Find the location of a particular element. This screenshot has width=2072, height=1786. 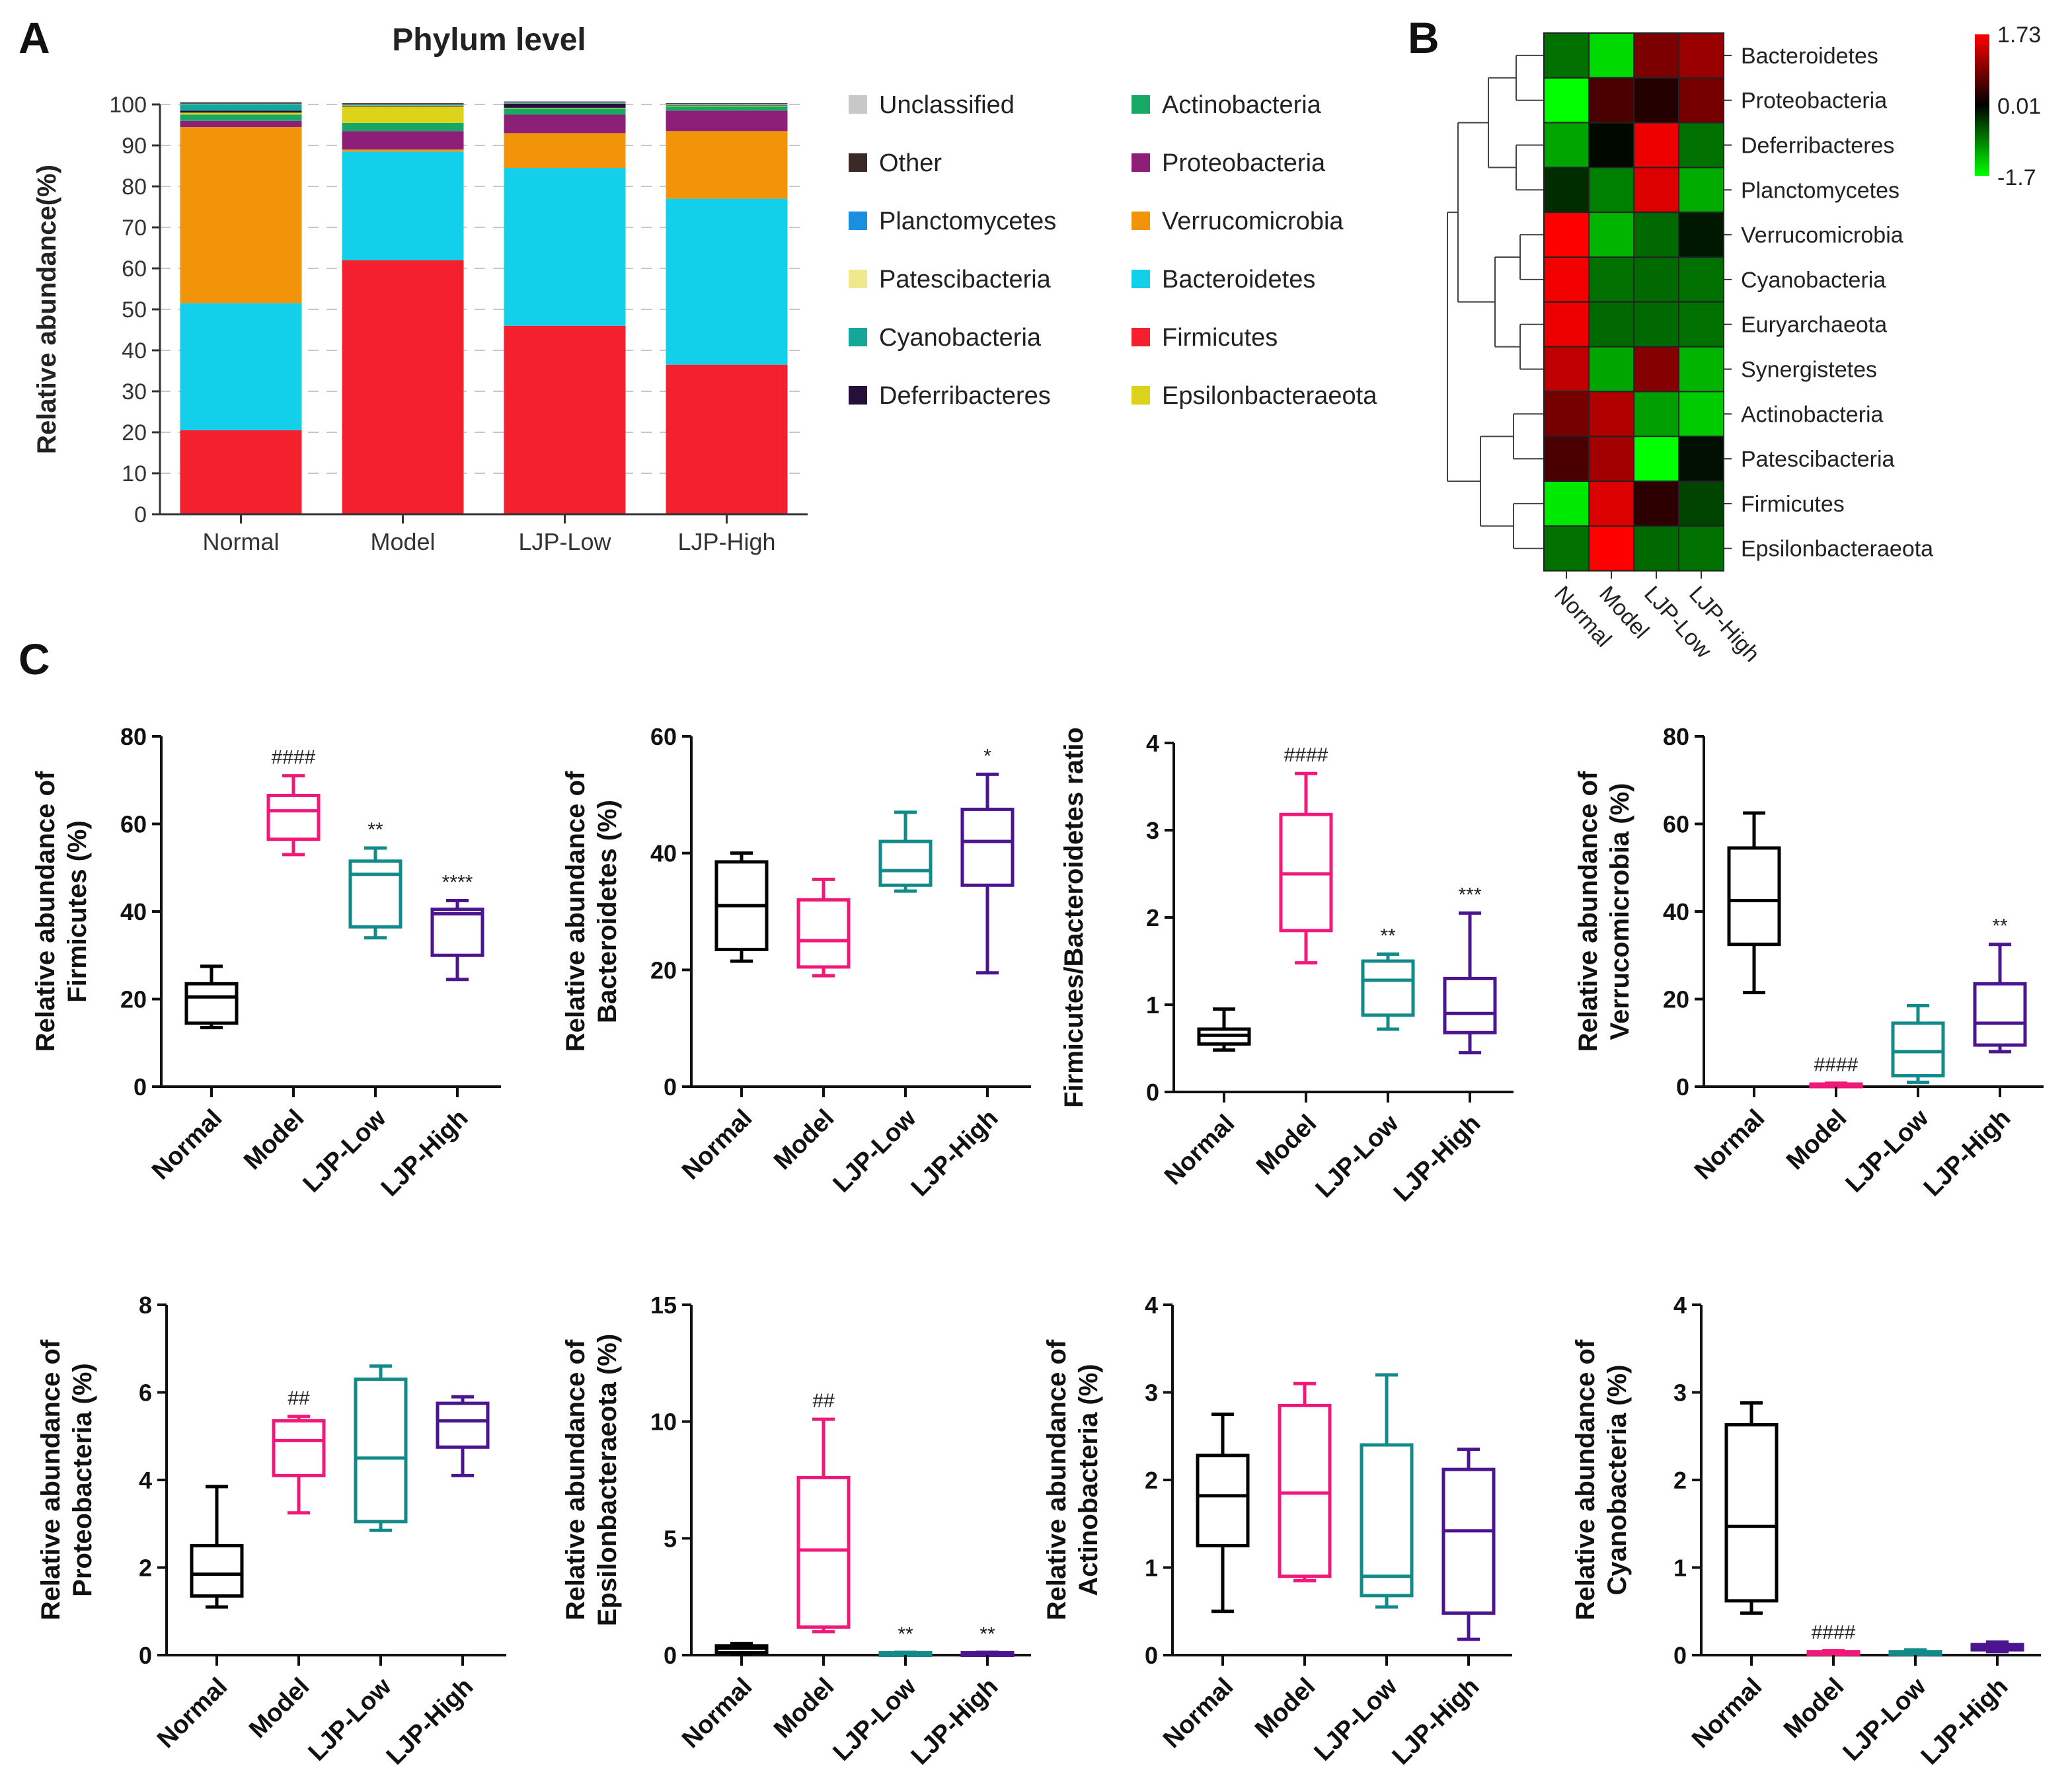

legend-swatch-patescibacteria is located at coordinates (858, 279).